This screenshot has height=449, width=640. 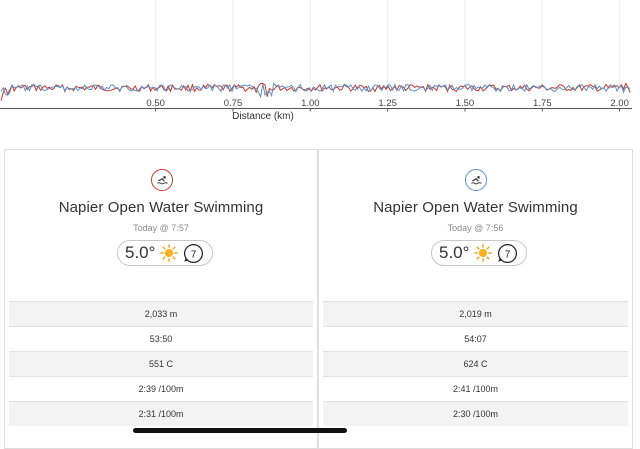 I want to click on activity-date: Today @ 7:56, so click(x=475, y=228).